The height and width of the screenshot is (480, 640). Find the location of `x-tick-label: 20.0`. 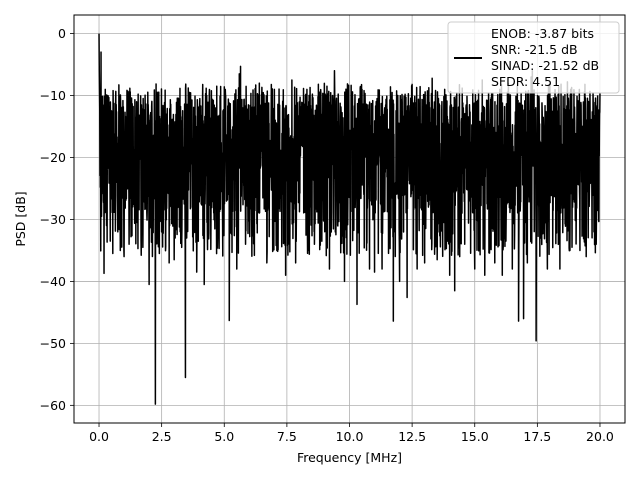

x-tick-label: 20.0 is located at coordinates (600, 436).